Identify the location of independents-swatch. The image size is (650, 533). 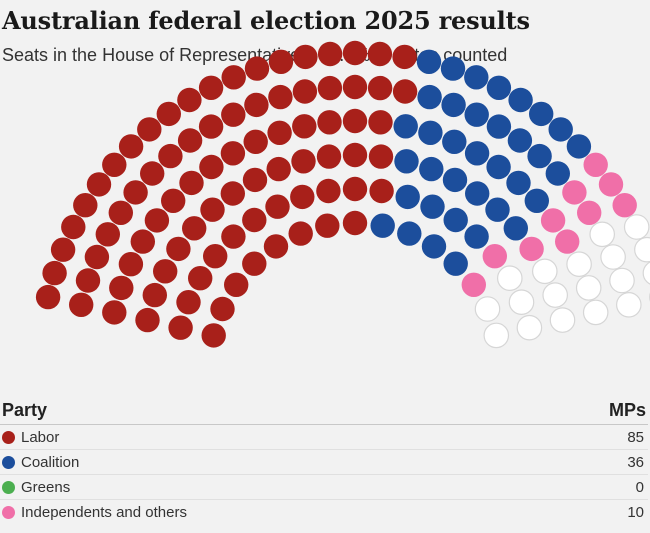
(8, 512).